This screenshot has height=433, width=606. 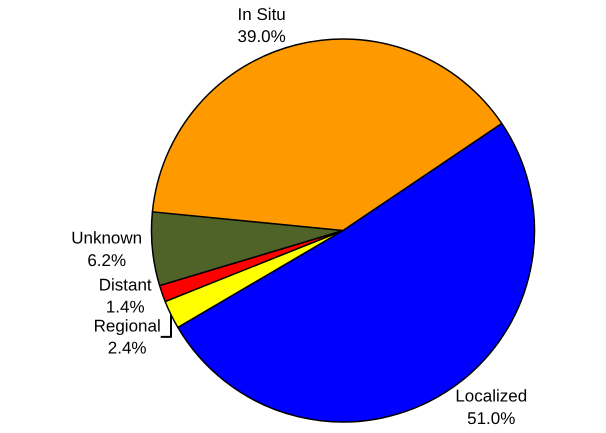 I want to click on data-label: 51.0%, so click(x=491, y=418).